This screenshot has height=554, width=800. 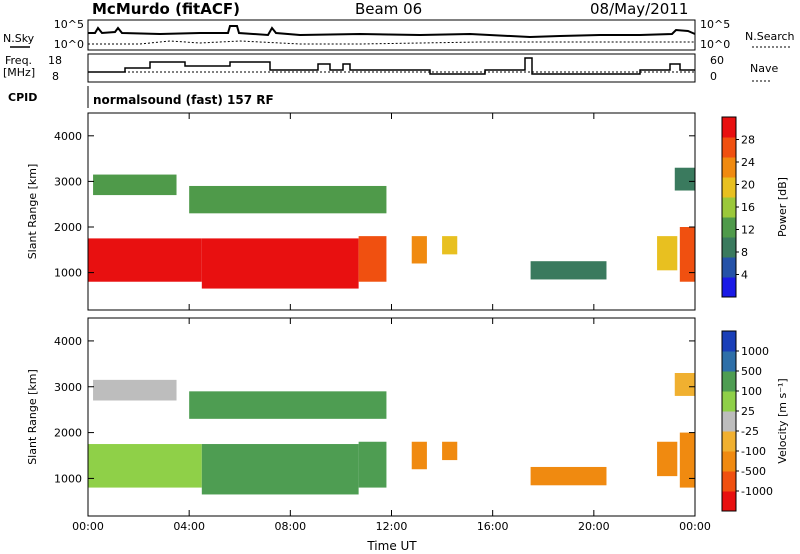 What do you see at coordinates (729, 421) in the screenshot?
I see `colorbar-frame` at bounding box center [729, 421].